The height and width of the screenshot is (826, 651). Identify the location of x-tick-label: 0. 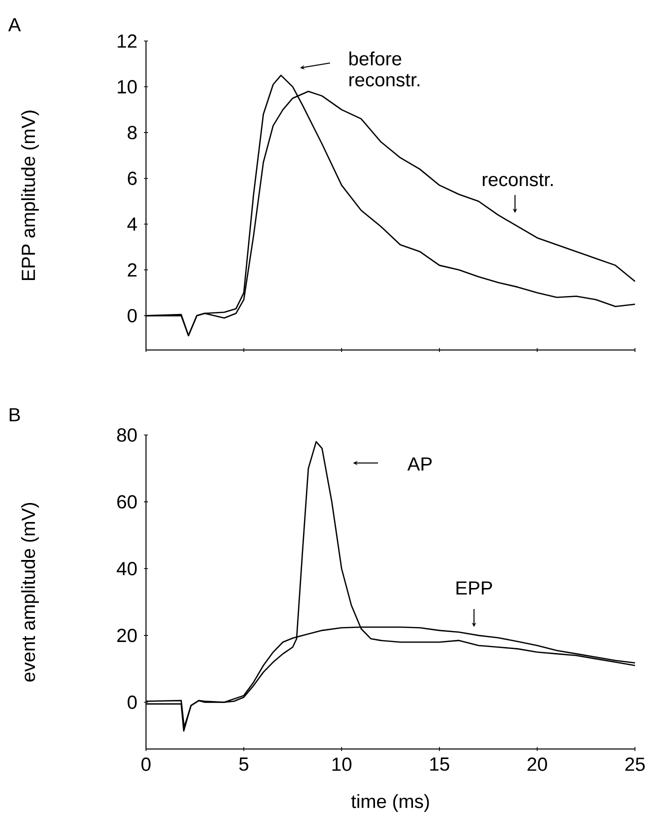
(146, 764).